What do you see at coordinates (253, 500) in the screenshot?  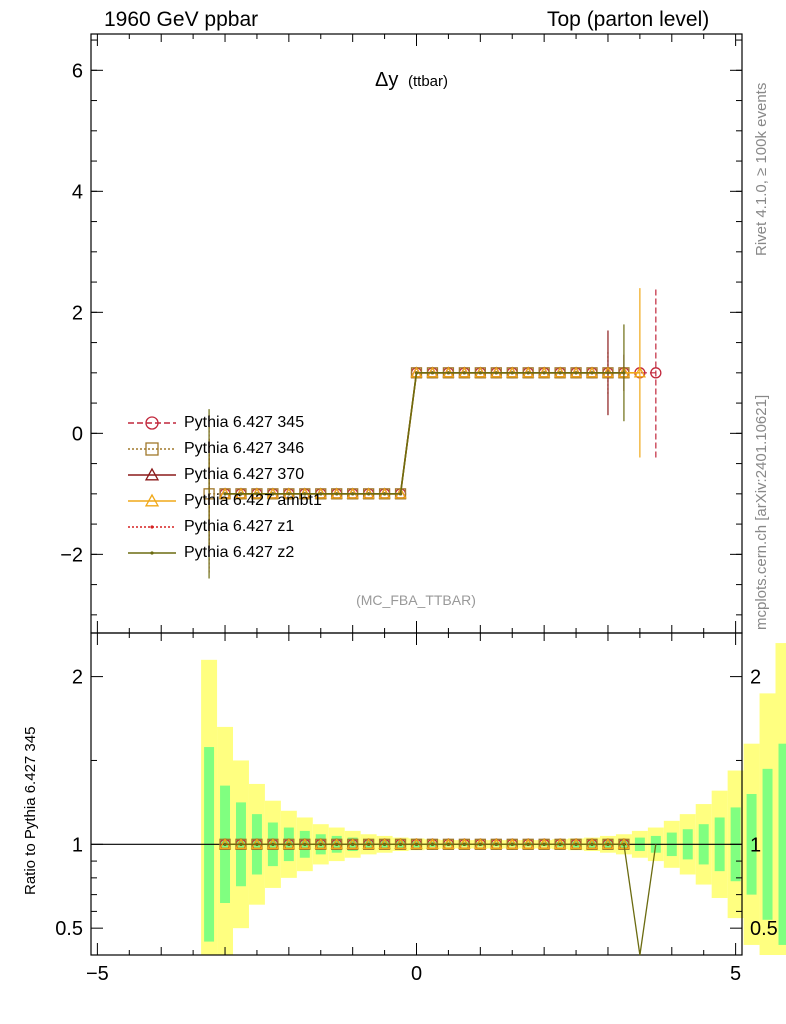 I see `legend-label: Pythia 6.427 ambt1` at bounding box center [253, 500].